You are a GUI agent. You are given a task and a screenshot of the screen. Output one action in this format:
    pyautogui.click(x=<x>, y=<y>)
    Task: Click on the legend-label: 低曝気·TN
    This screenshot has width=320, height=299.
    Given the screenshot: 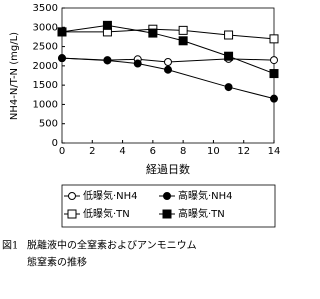 What is the action you would take?
    pyautogui.click(x=106, y=213)
    